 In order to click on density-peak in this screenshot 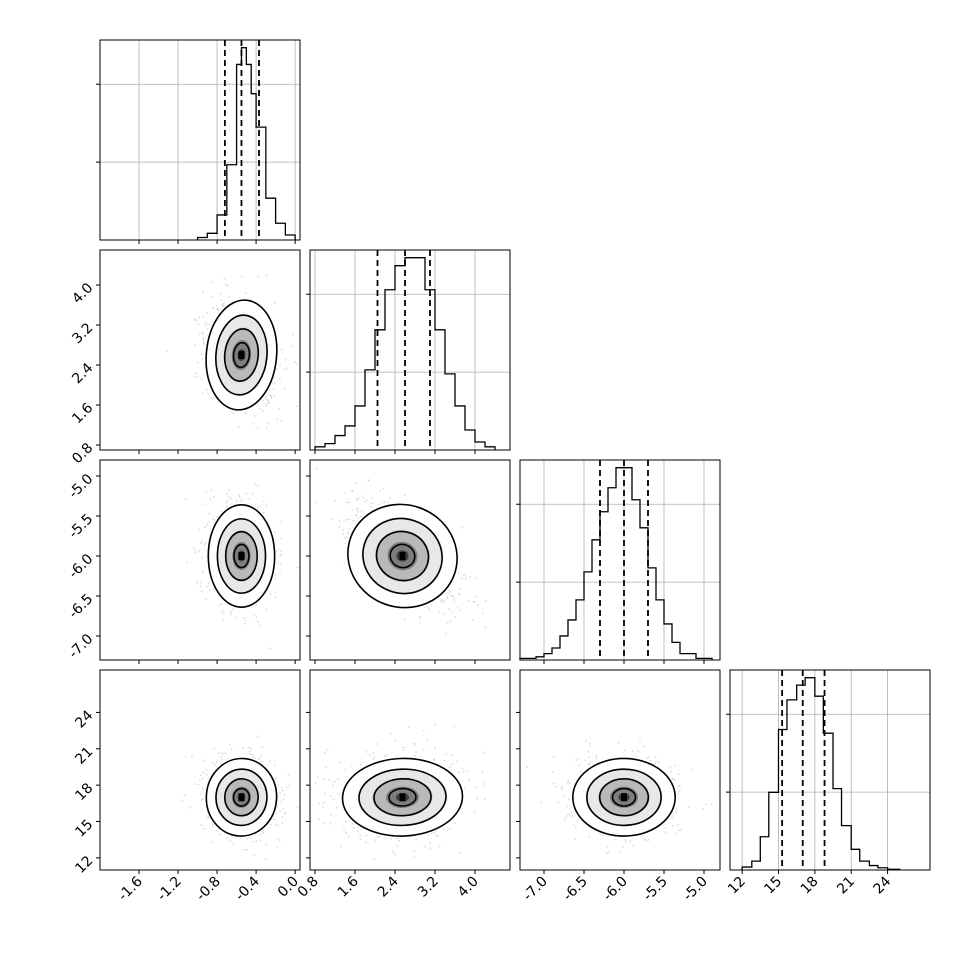, I will do `click(241, 355)`.